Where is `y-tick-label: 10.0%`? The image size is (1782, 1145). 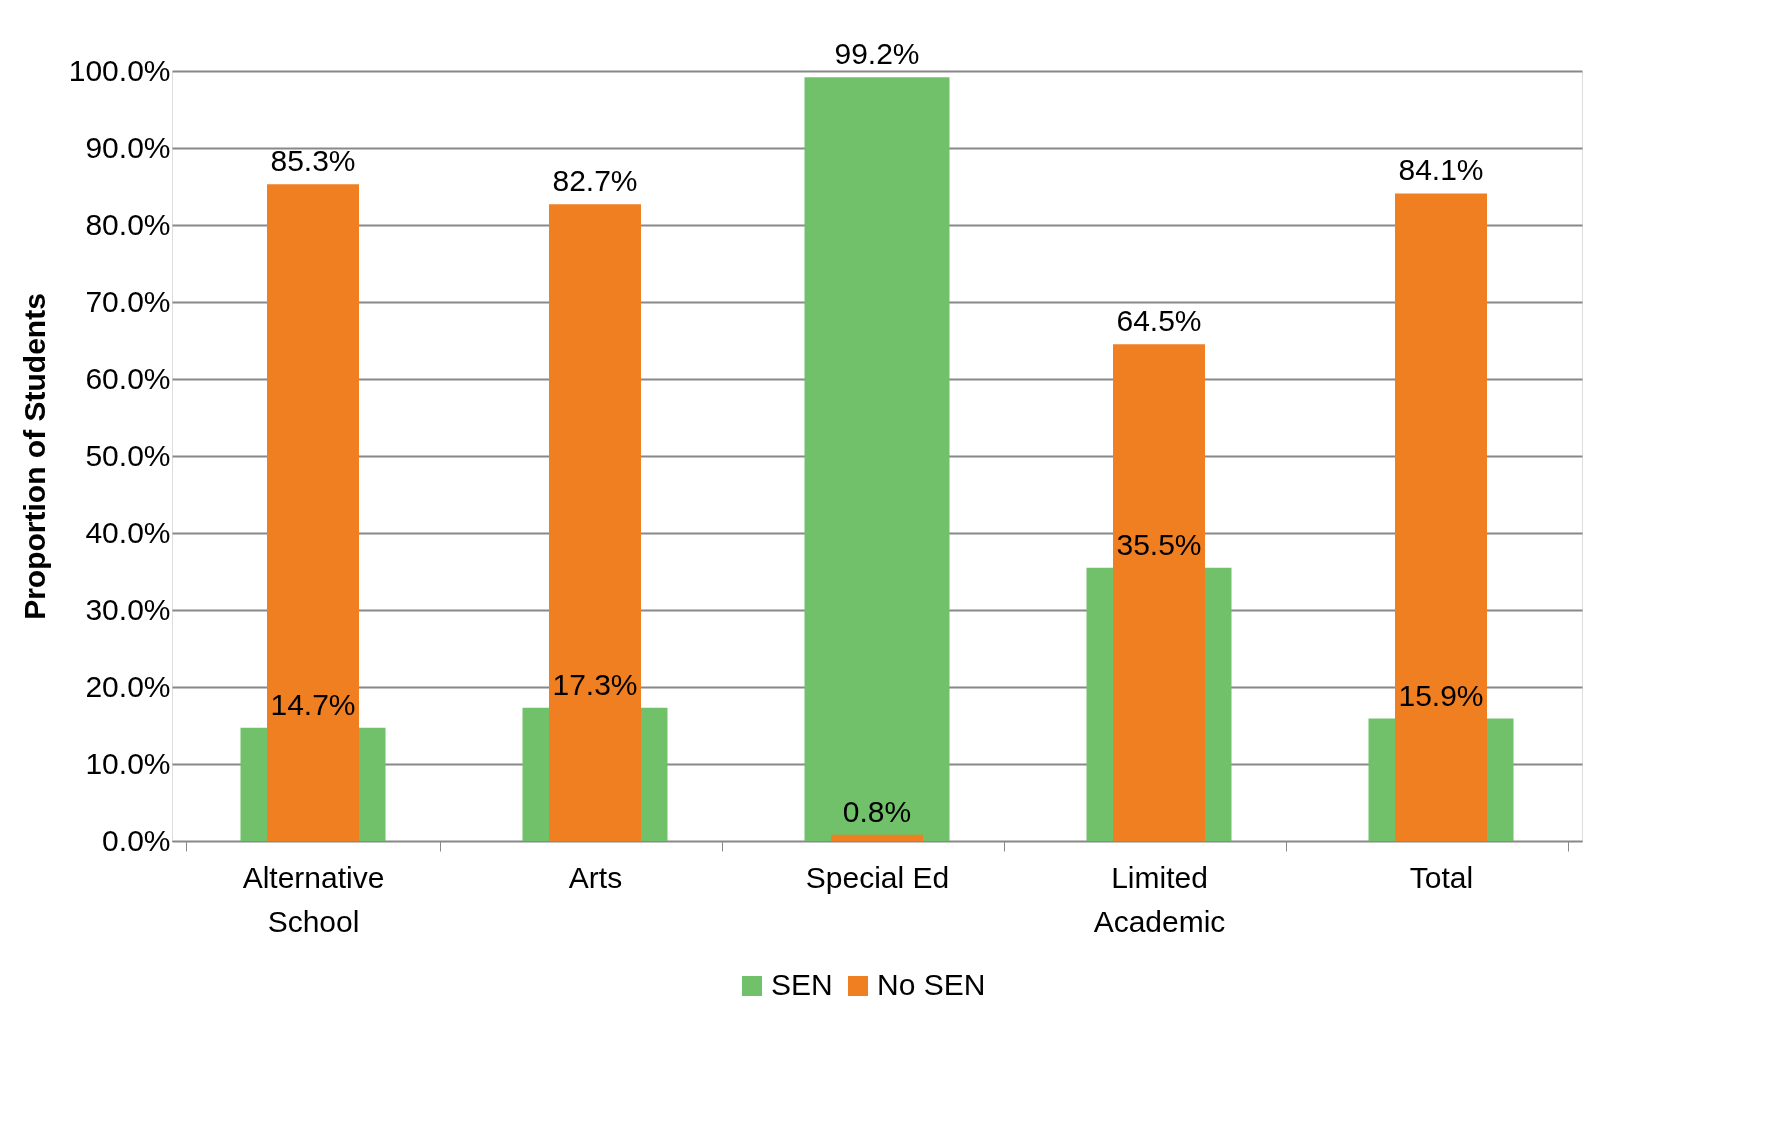
y-tick-label: 10.0% is located at coordinates (128, 763).